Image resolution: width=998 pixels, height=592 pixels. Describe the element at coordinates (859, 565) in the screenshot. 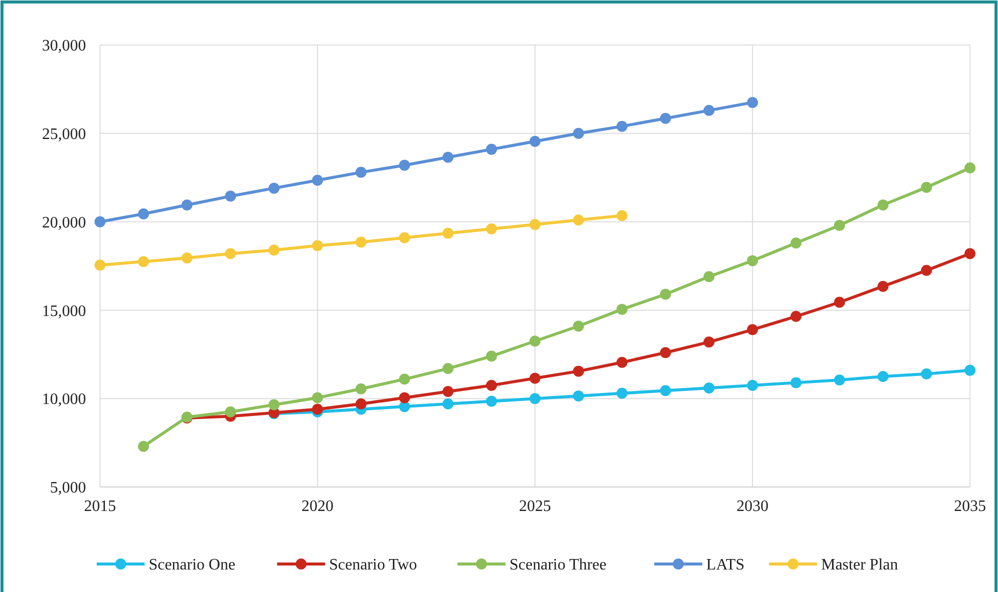

I see `legend-label: Master Plan` at that location.